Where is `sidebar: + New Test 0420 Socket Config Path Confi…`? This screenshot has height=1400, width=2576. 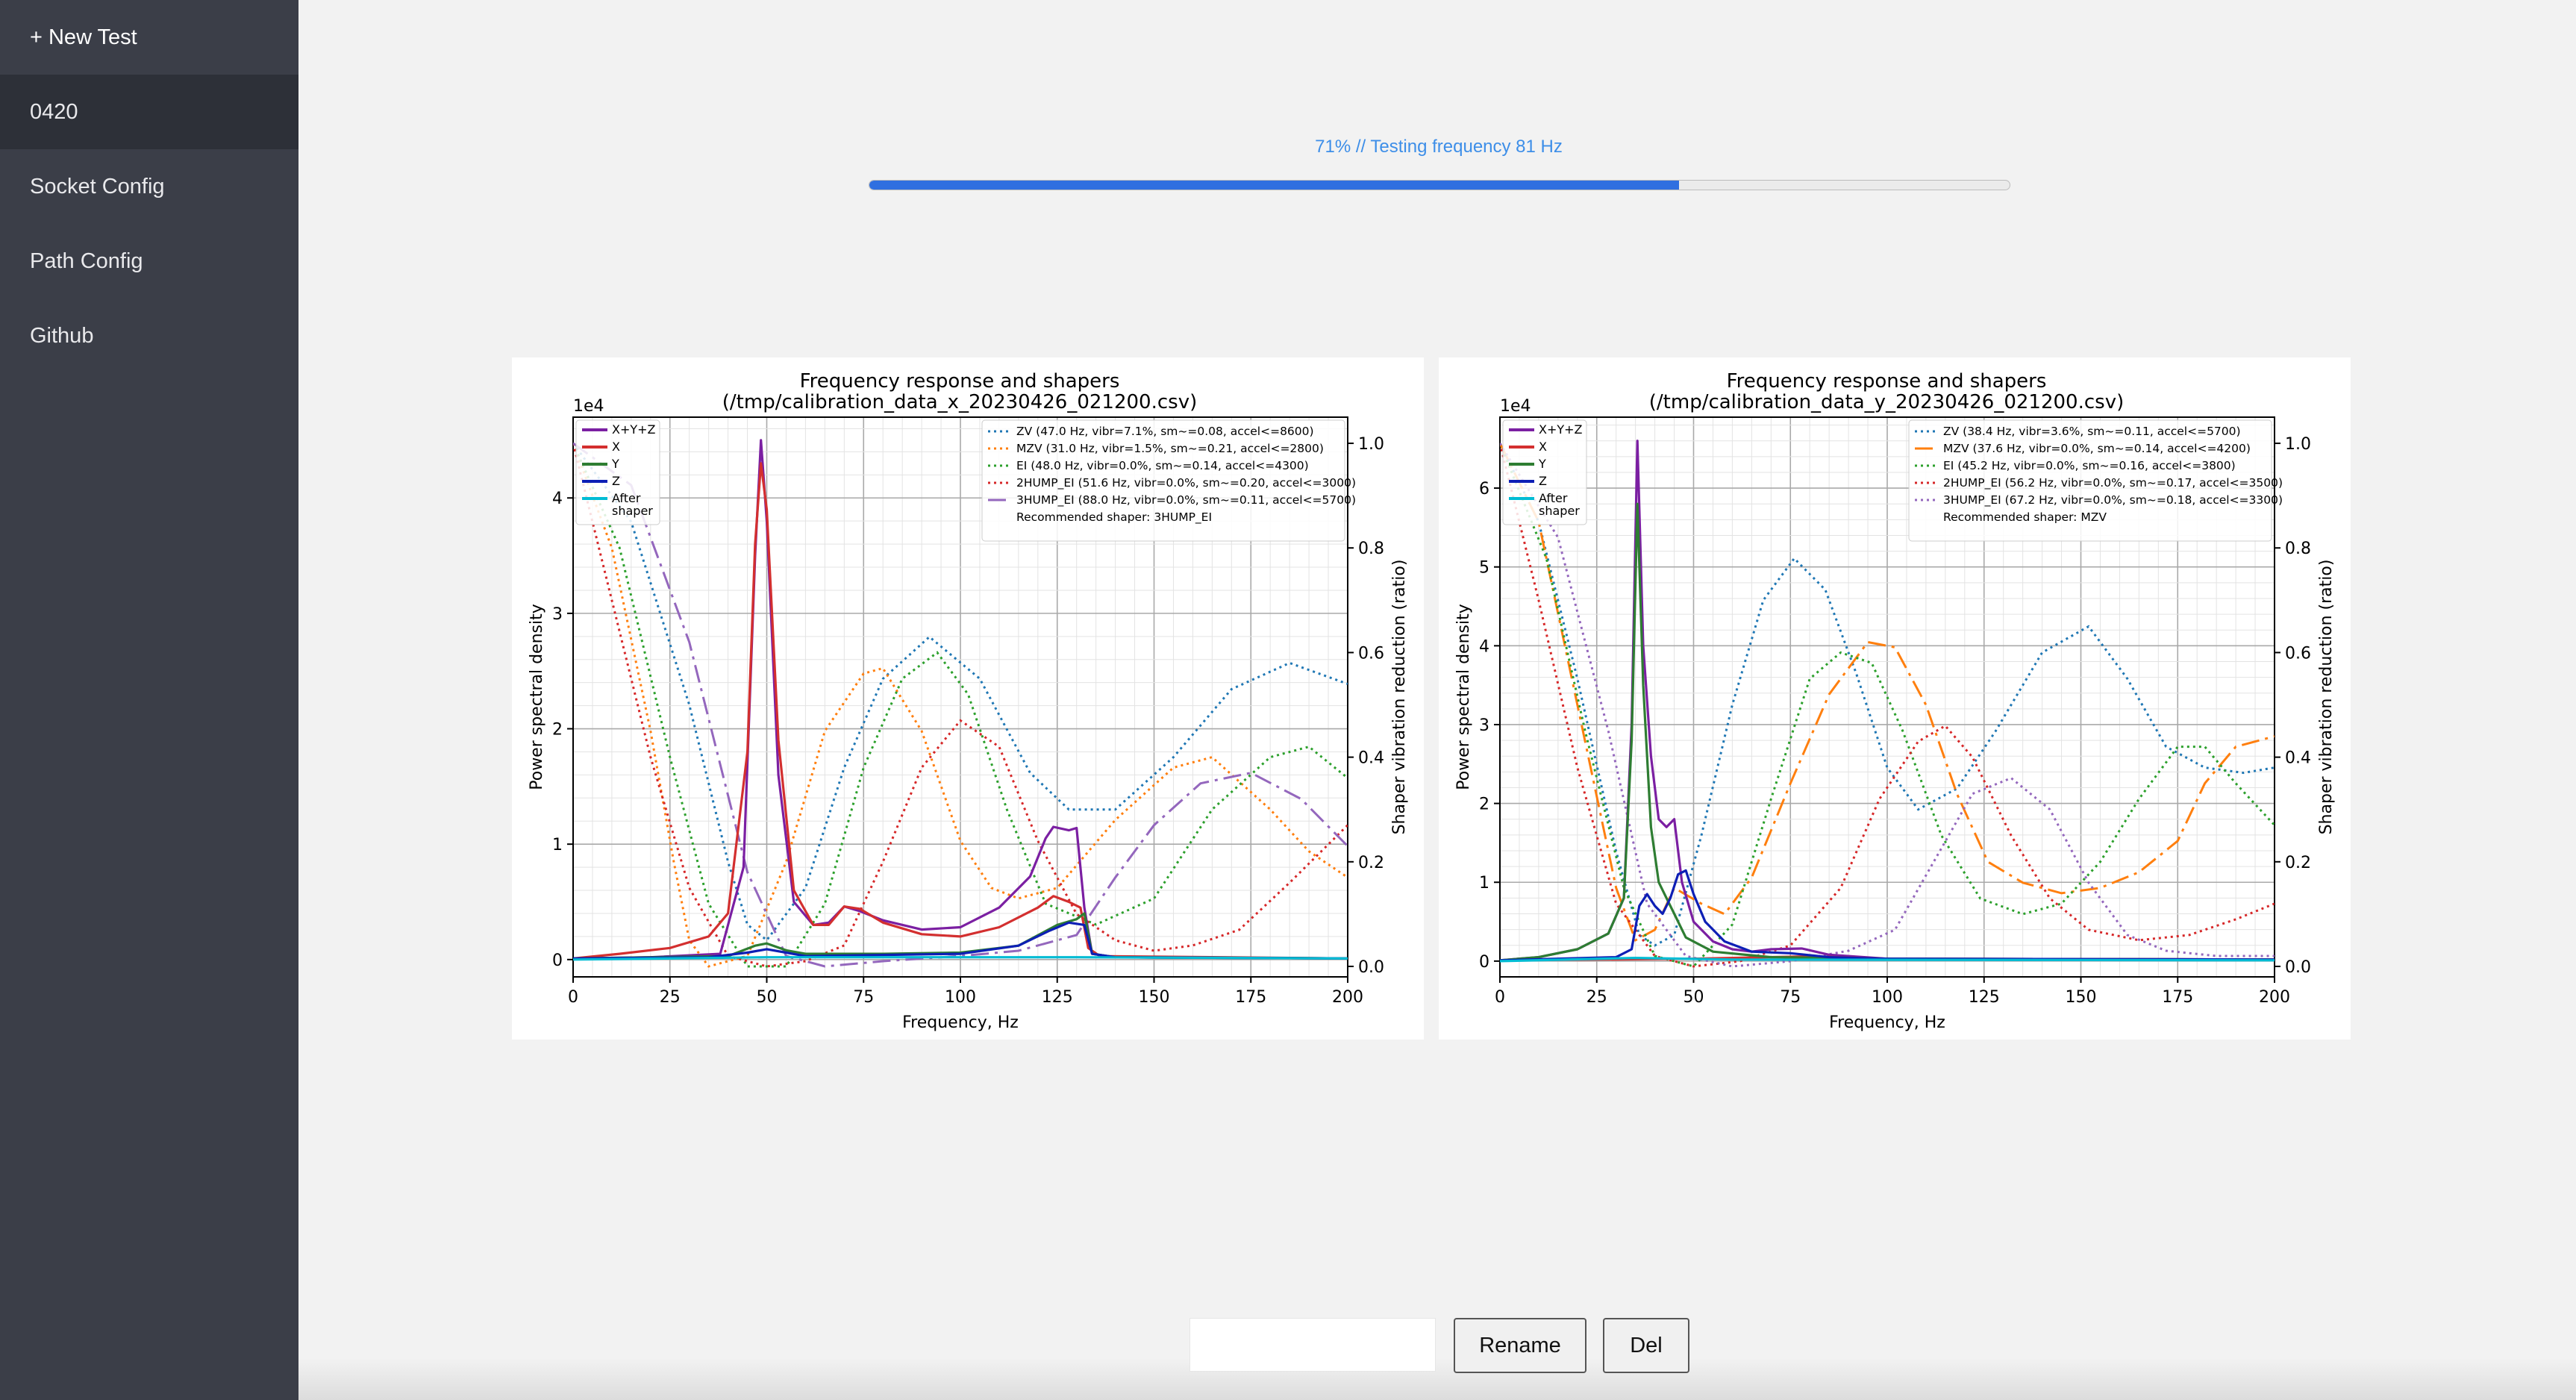
sidebar: + New Test 0420 Socket Config Path Confi… is located at coordinates (149, 700).